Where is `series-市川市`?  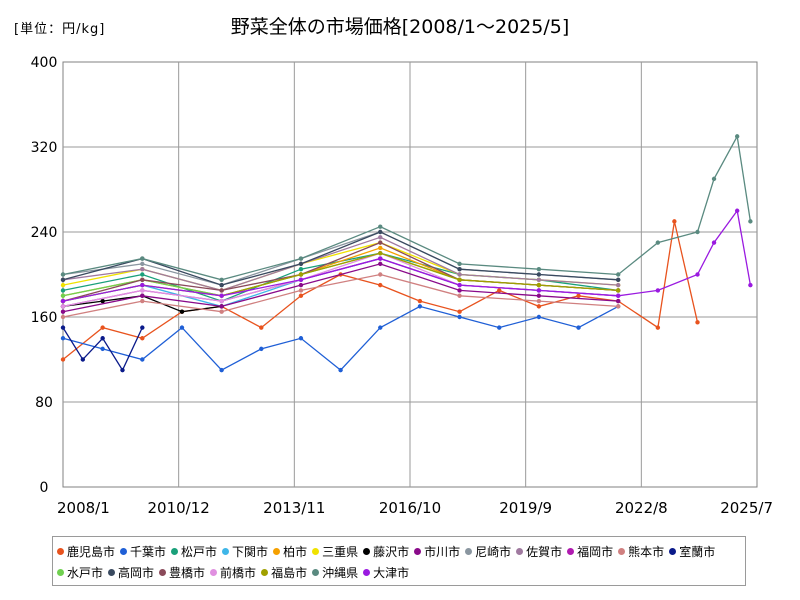 series-市川市 is located at coordinates (340, 287).